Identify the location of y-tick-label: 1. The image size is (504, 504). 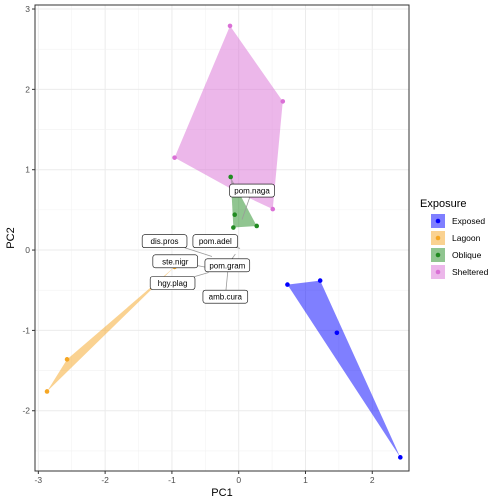
(27, 170).